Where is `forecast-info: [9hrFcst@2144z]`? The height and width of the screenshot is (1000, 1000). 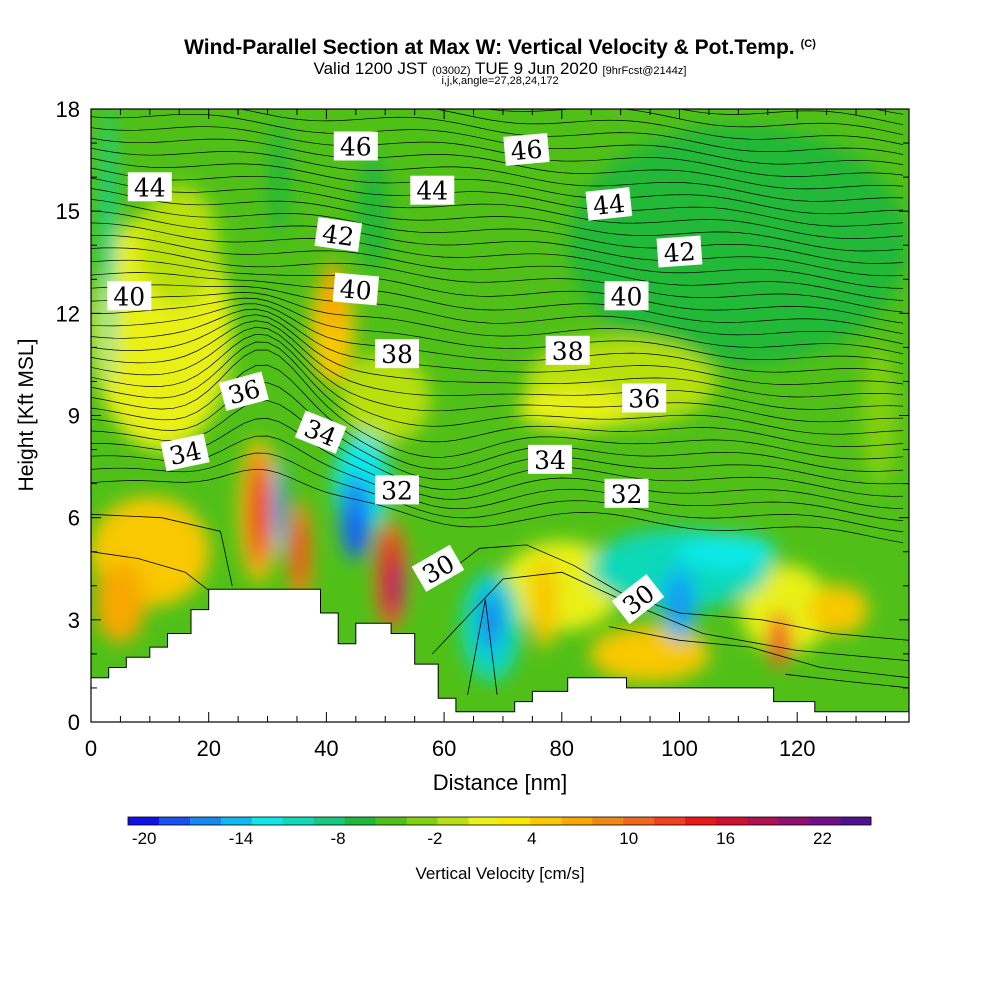 forecast-info: [9hrFcst@2144z] is located at coordinates (644, 71).